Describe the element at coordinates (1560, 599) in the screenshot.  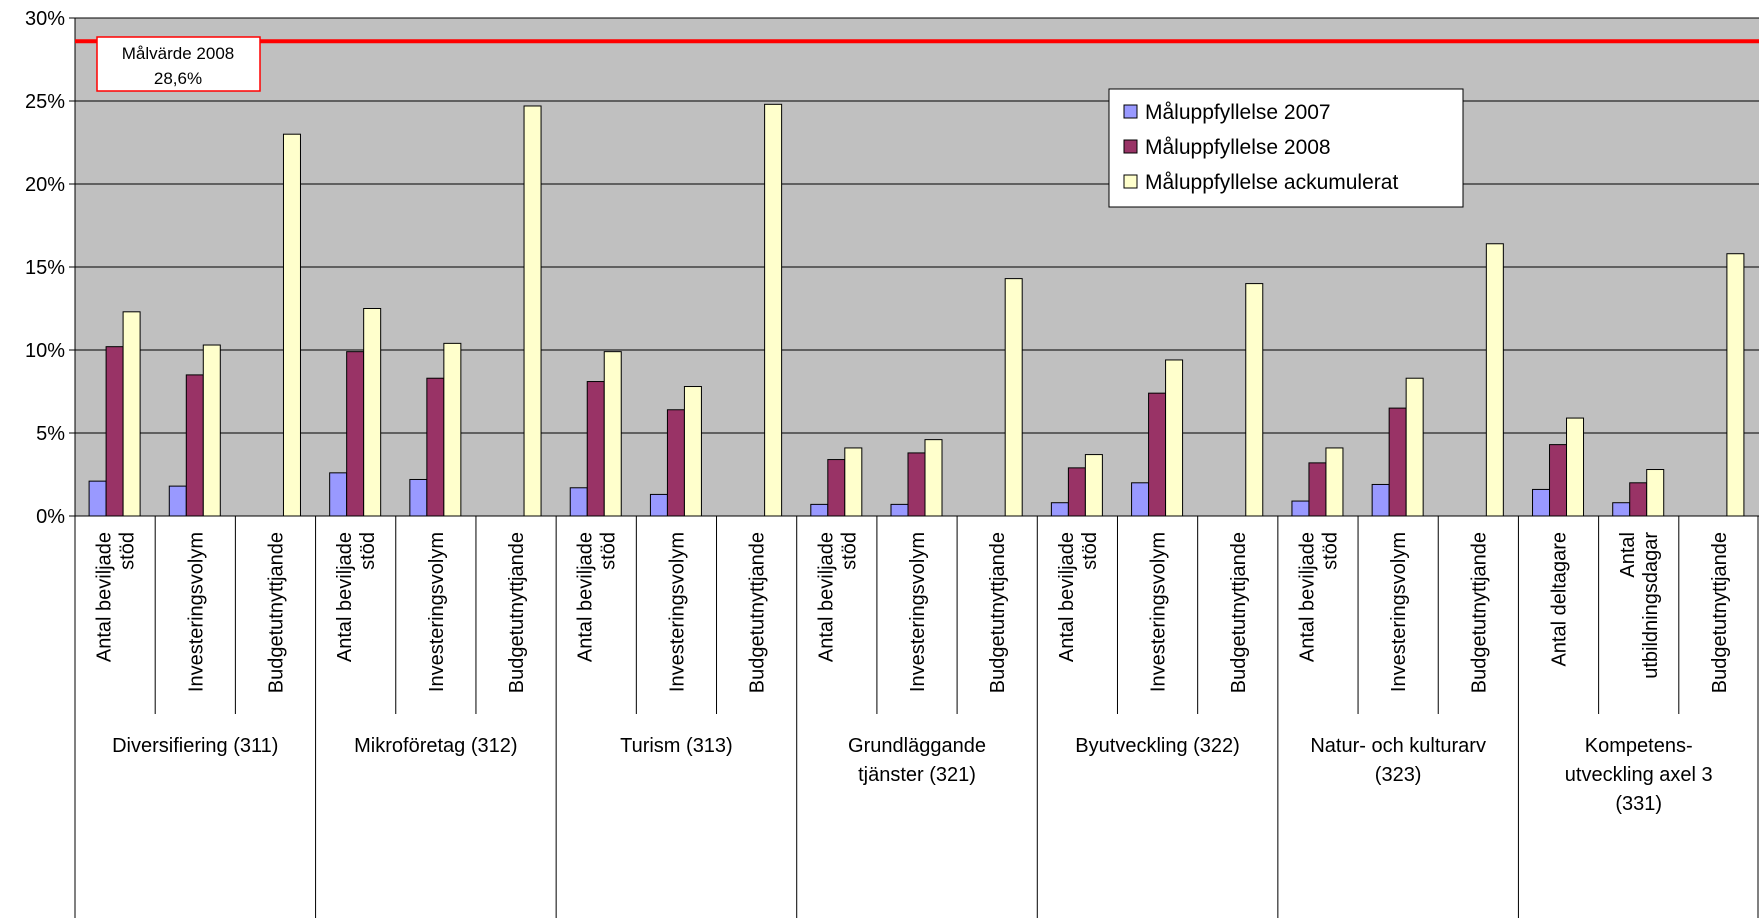
I see `category-label: Antal deltagare` at that location.